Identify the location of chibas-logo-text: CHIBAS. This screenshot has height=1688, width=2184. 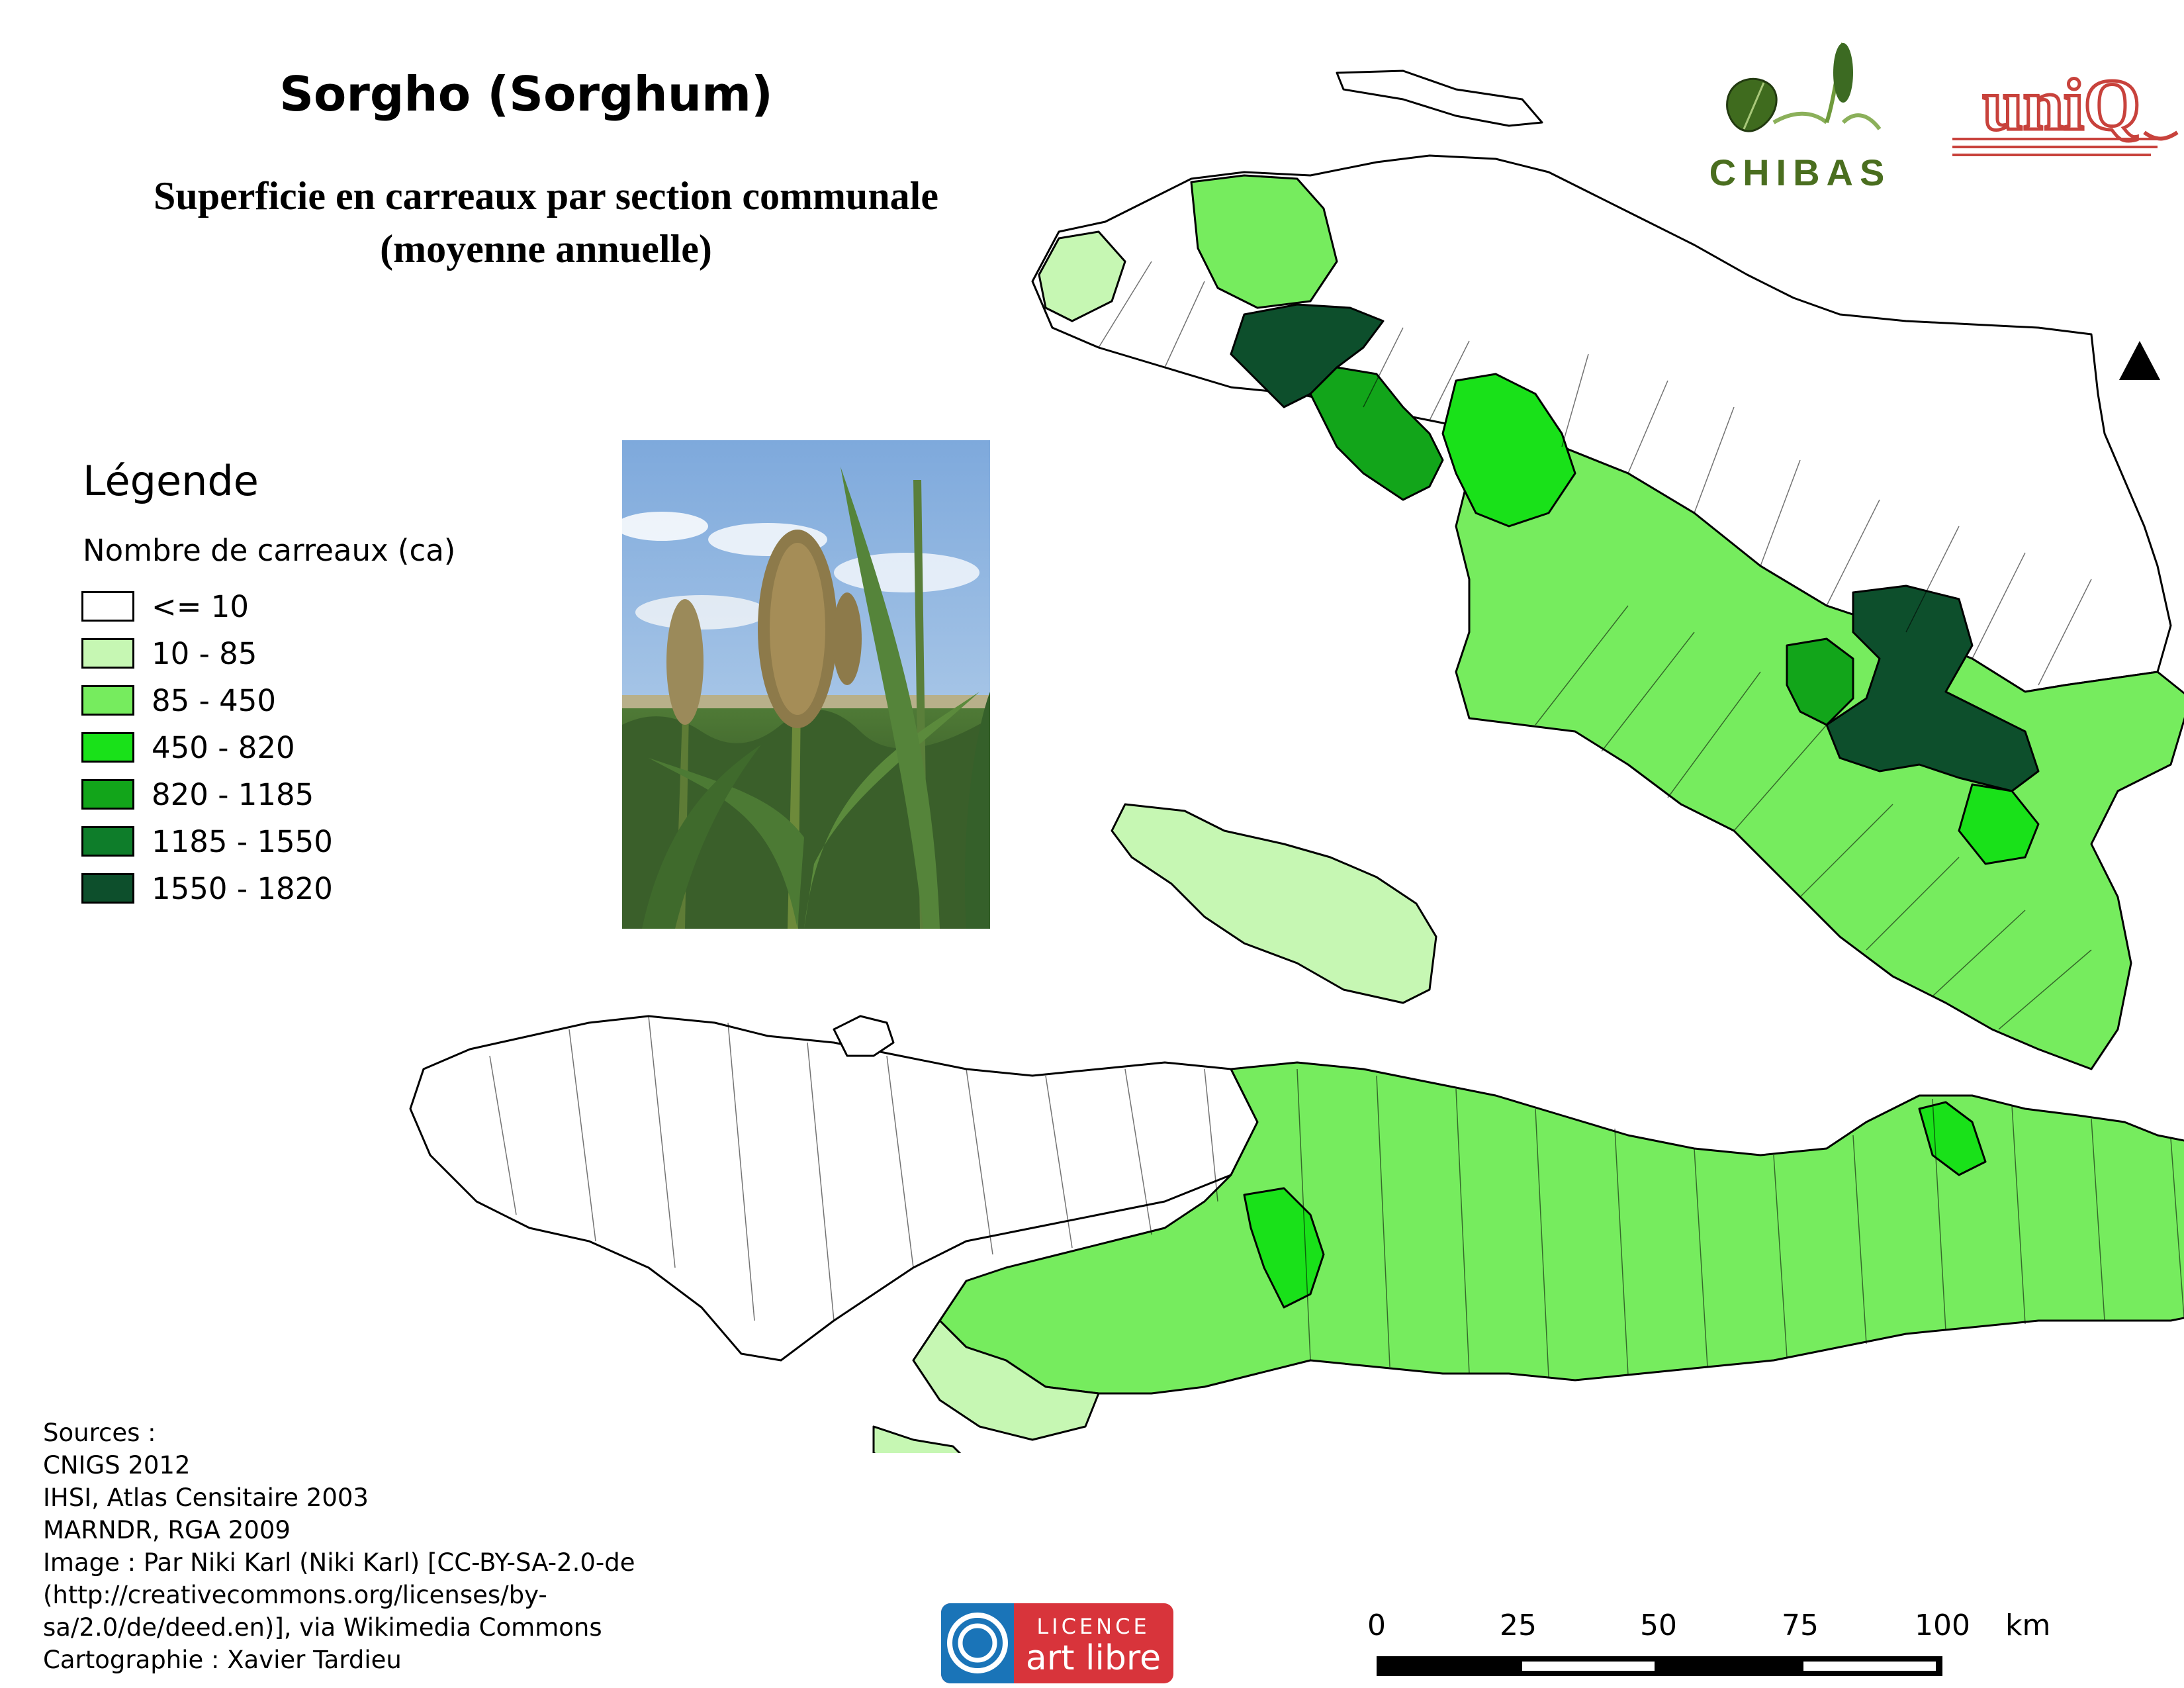
(1800, 173).